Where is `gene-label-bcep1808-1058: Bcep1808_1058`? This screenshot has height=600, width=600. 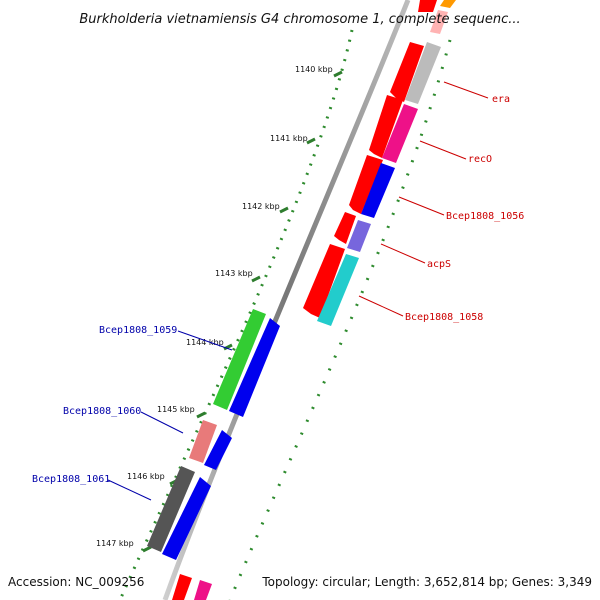
gene-label-bcep1808-1058: Bcep1808_1058 is located at coordinates (444, 317).